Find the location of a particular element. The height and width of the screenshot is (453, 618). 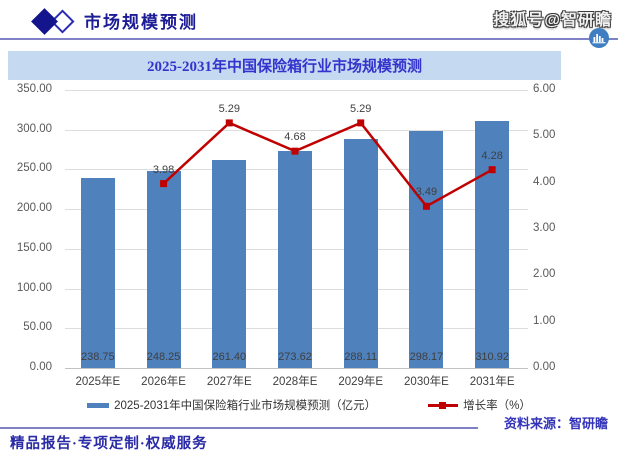

line-value-label: 3.49 is located at coordinates (426, 192).